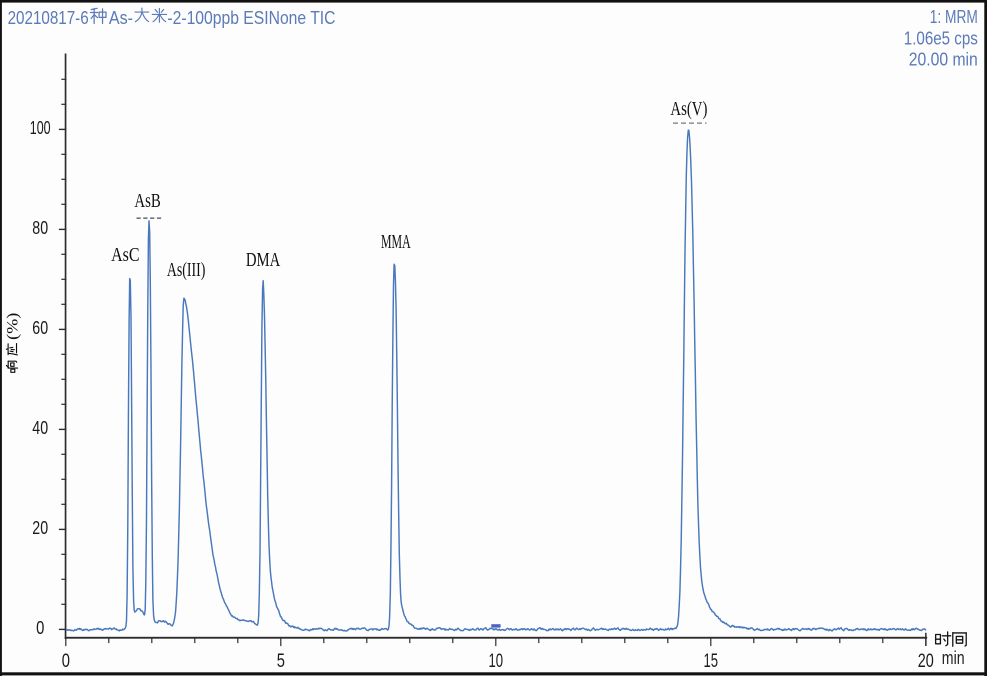 The image size is (987, 681). Describe the element at coordinates (943, 59) in the screenshot. I see `svg-text: 20.00 min` at that location.